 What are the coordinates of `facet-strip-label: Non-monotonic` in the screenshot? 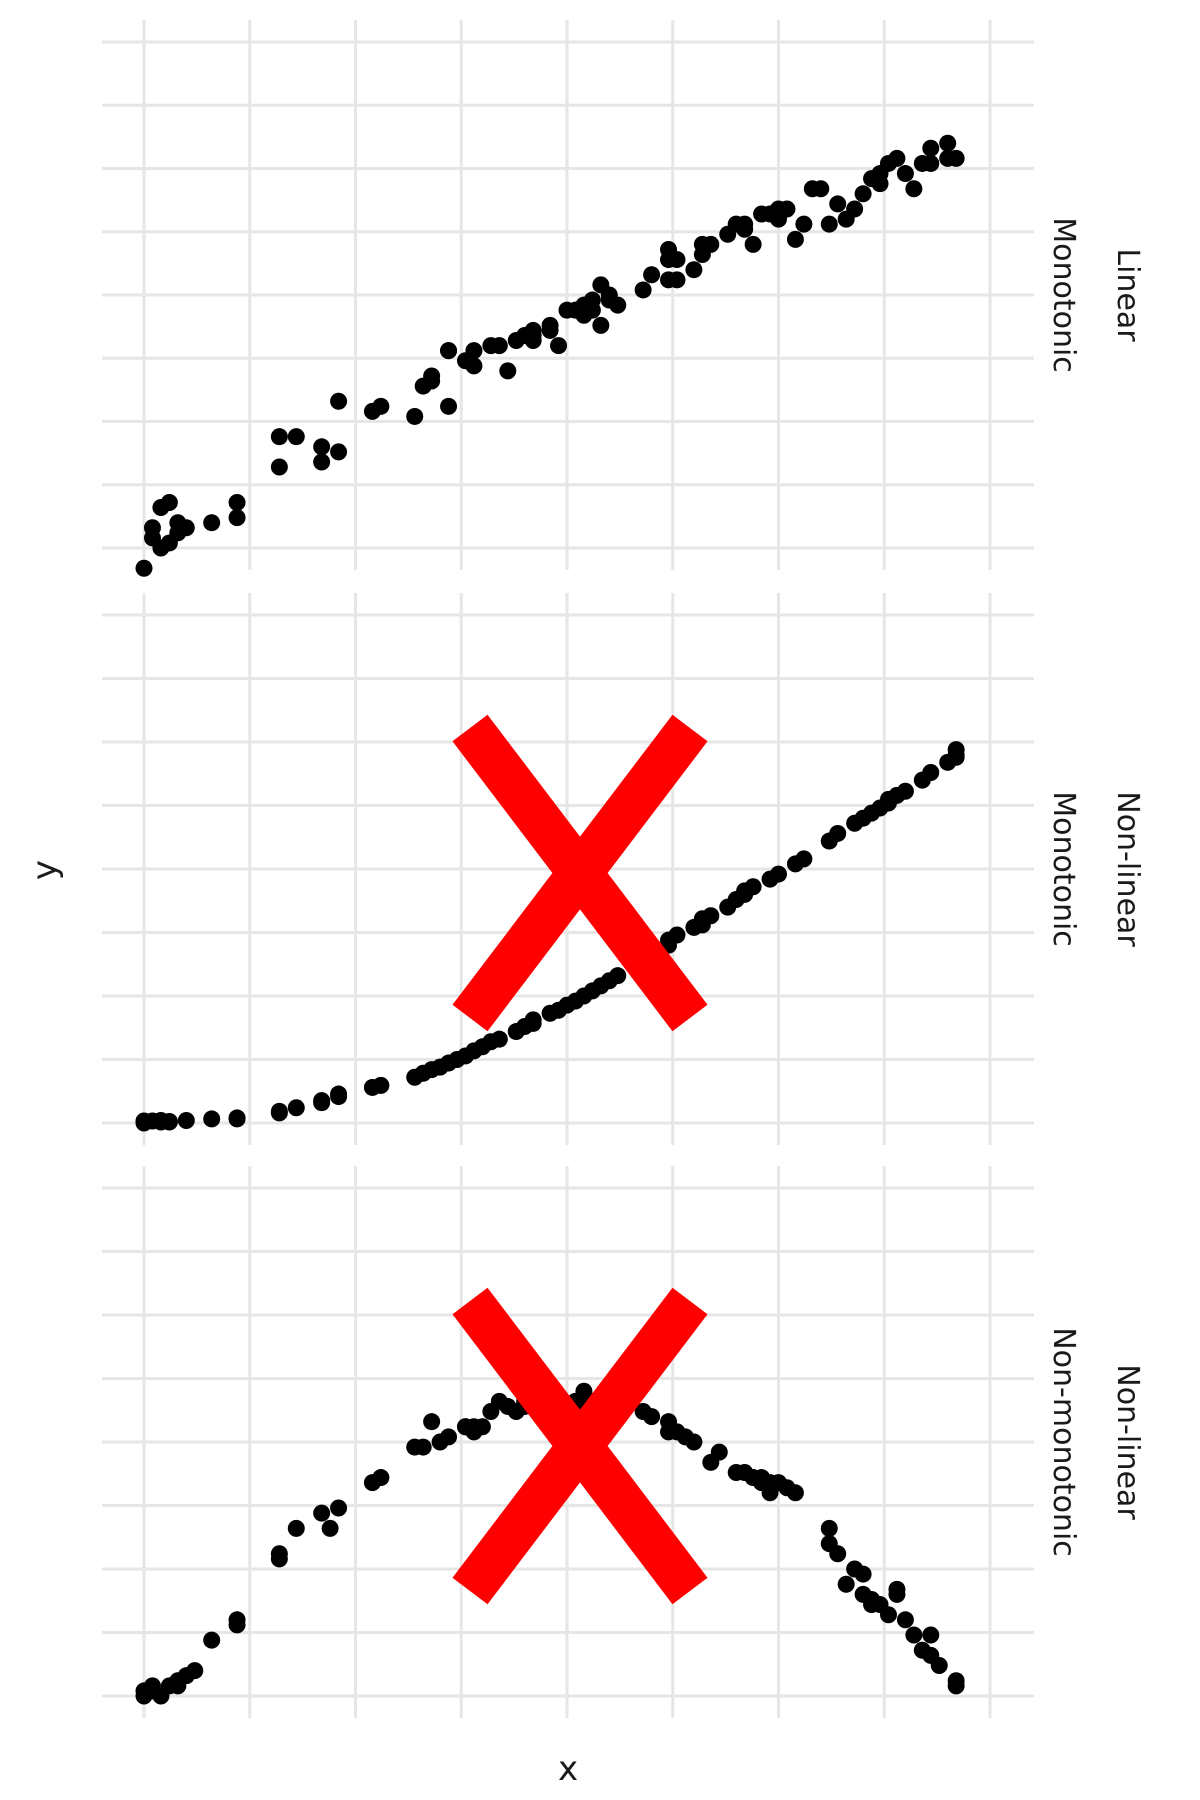 It's located at (1063, 1442).